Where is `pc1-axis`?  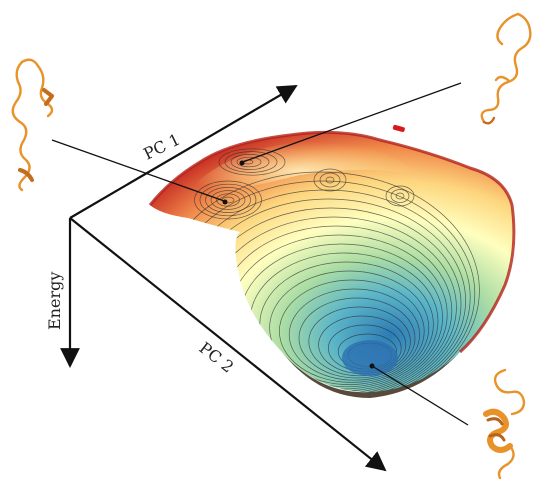 pc1-axis is located at coordinates (183, 152).